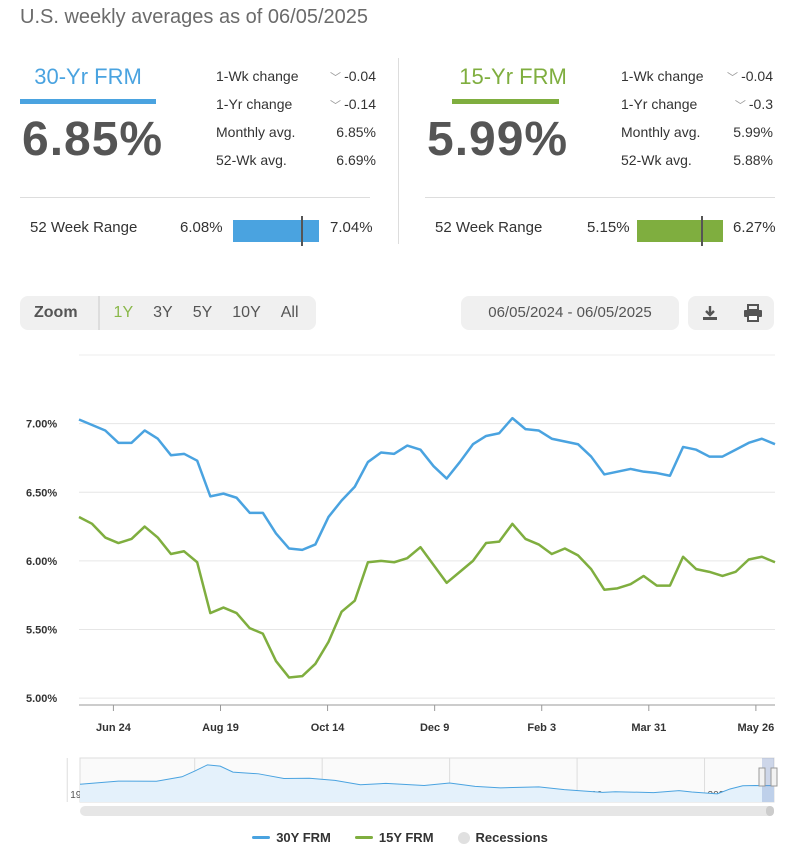  I want to click on legend-item-30y: 30Y FRM, so click(291, 837).